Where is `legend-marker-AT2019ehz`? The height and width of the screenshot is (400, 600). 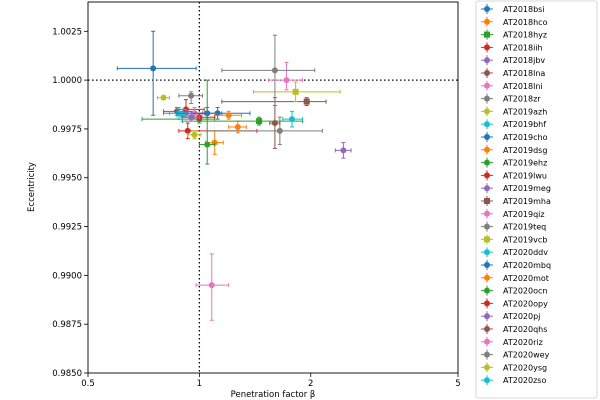 legend-marker-AT2019ehz is located at coordinates (487, 162).